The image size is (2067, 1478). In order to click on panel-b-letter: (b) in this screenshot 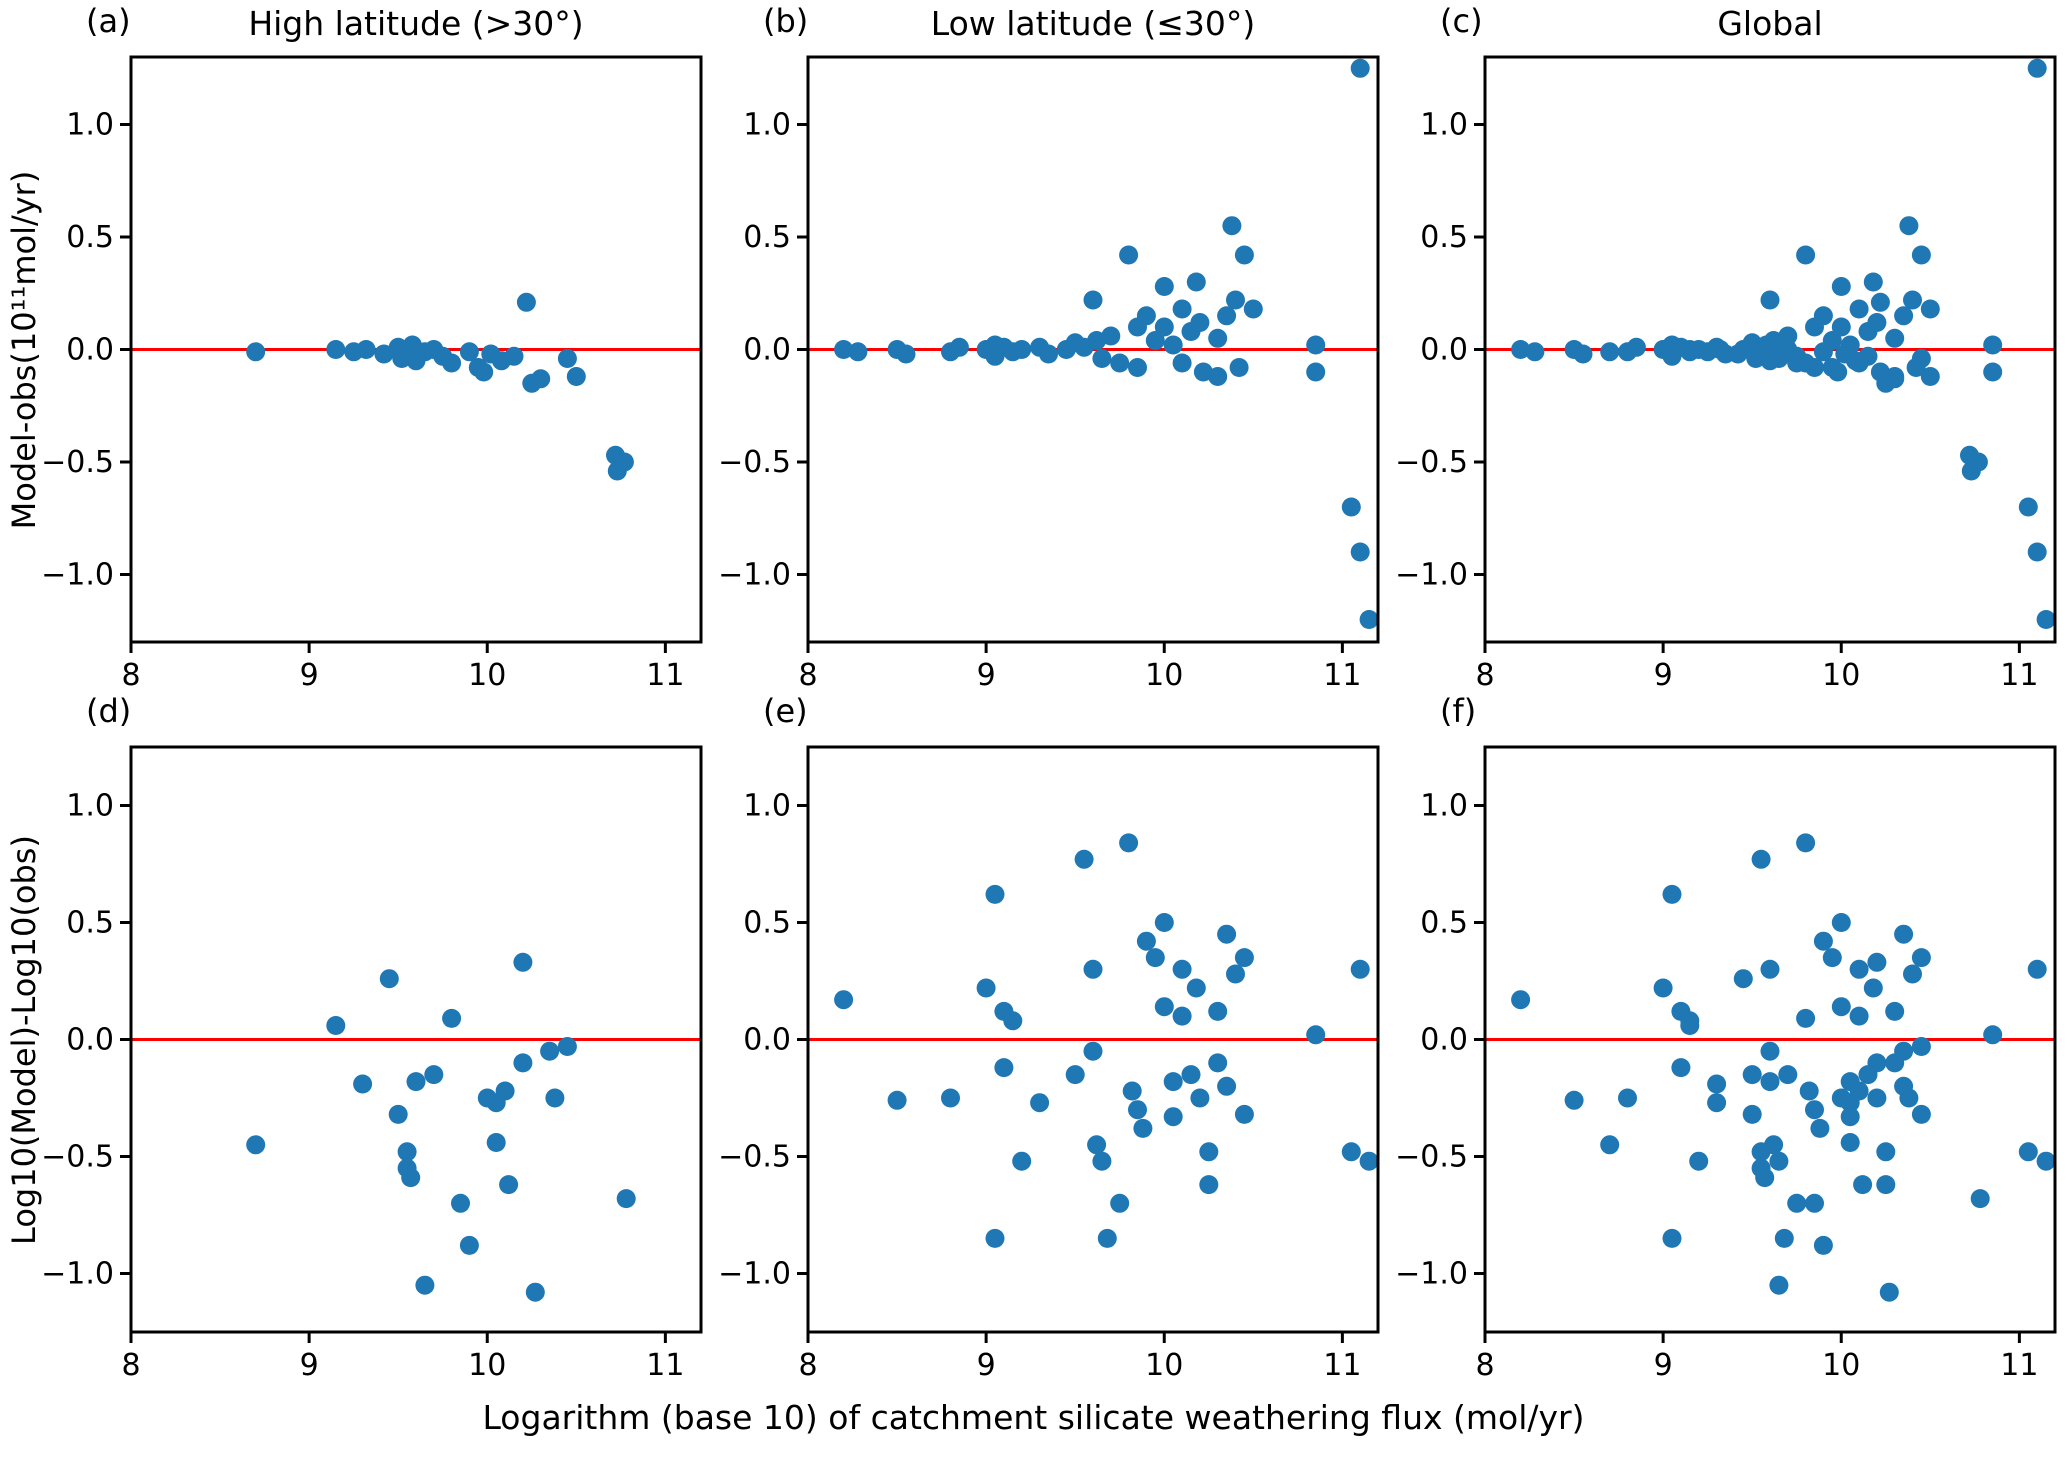, I will do `click(786, 21)`.